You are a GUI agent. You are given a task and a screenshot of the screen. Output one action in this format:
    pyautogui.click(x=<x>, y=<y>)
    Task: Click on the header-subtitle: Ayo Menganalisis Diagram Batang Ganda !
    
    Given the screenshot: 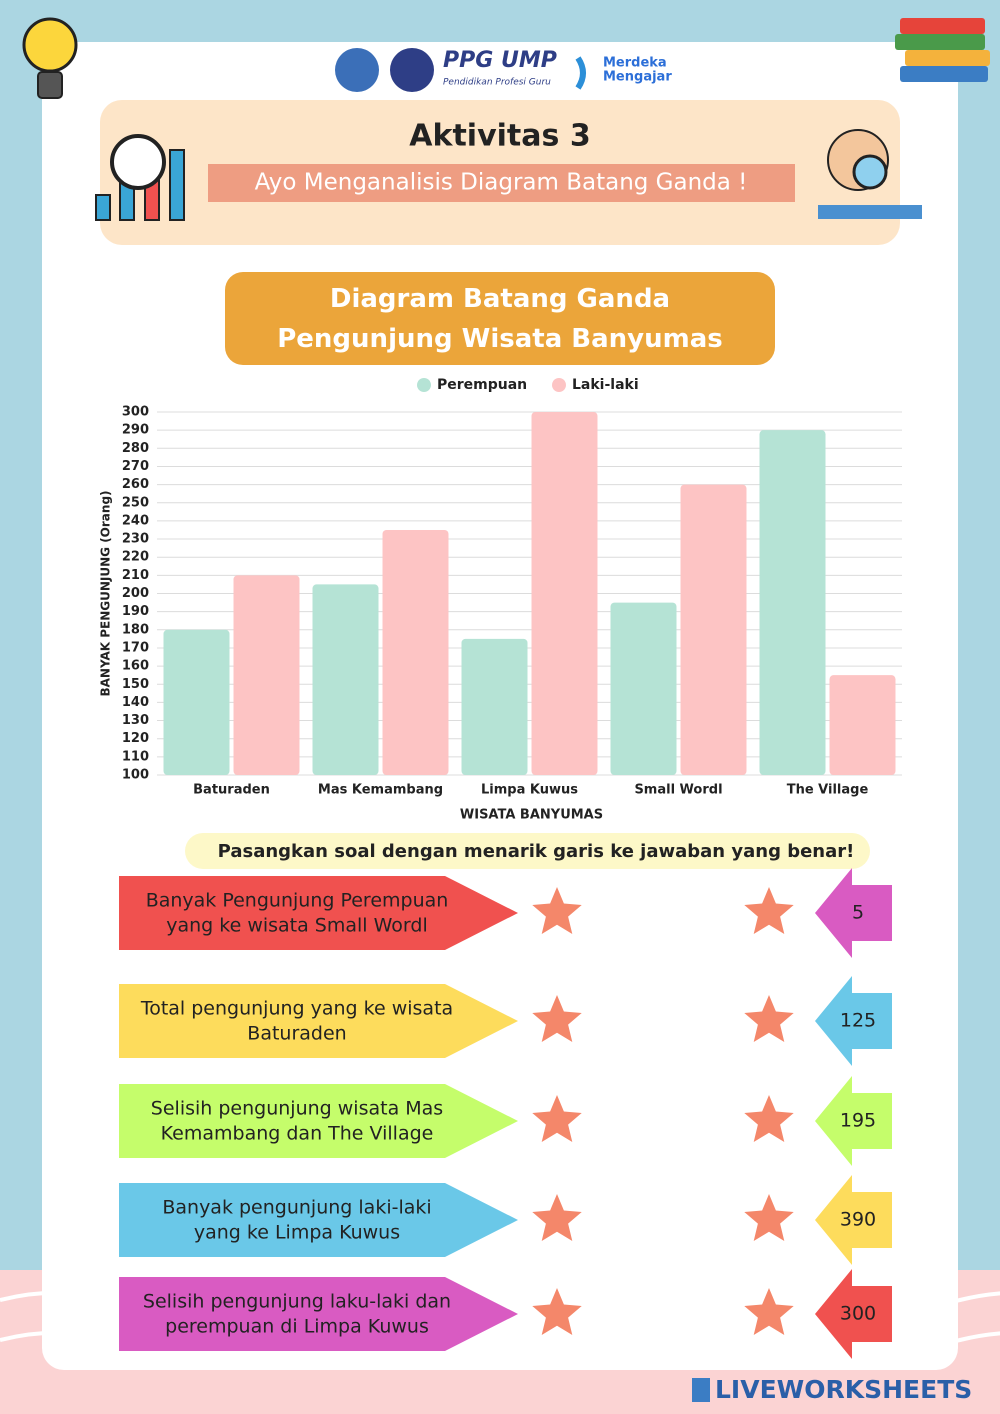 What is the action you would take?
    pyautogui.click(x=501, y=183)
    